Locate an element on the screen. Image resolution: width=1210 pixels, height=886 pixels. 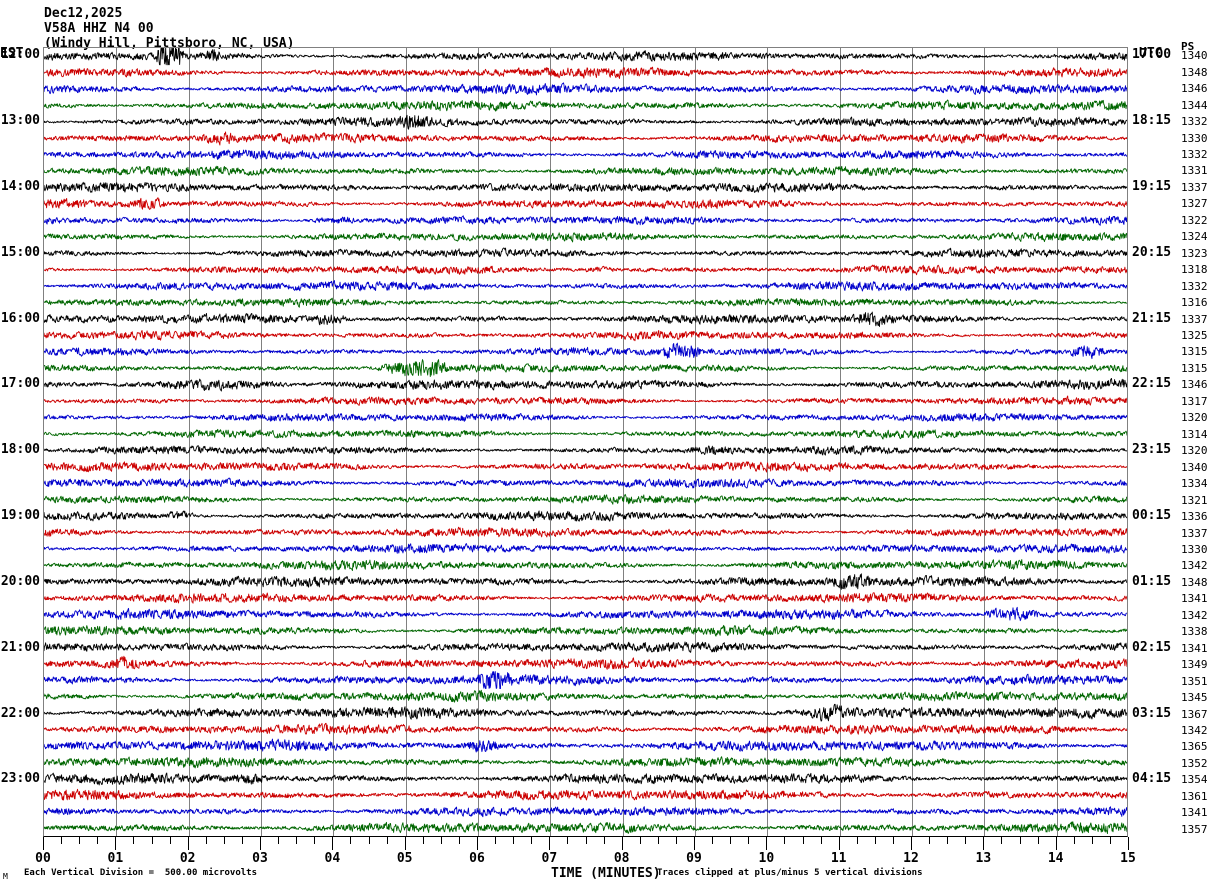
right-timezone-caption: UTC is located at coordinates (1151, 53).